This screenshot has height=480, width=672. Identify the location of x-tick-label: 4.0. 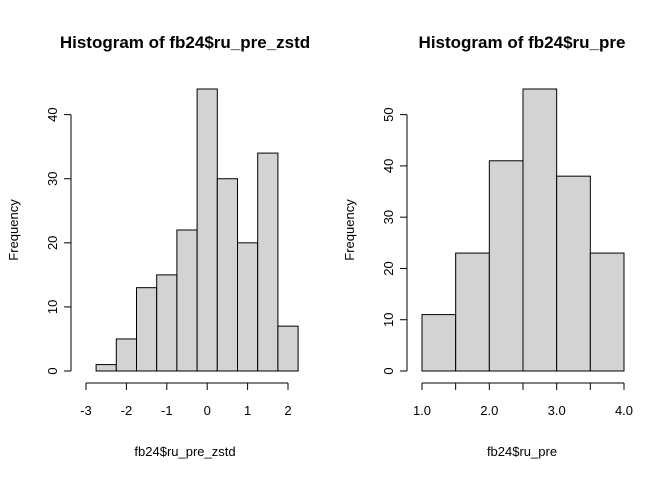
(624, 410).